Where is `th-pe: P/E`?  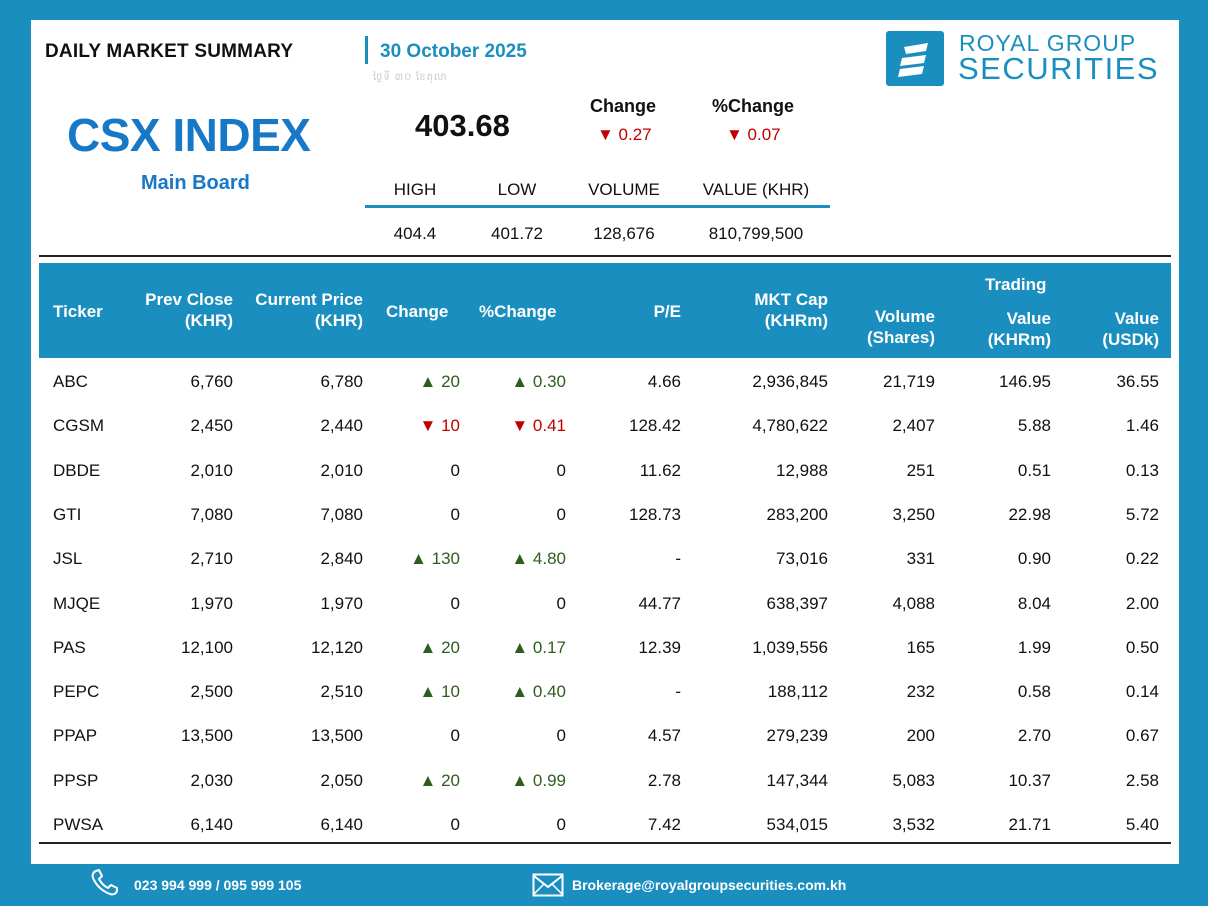
th-pe: P/E is located at coordinates (667, 311).